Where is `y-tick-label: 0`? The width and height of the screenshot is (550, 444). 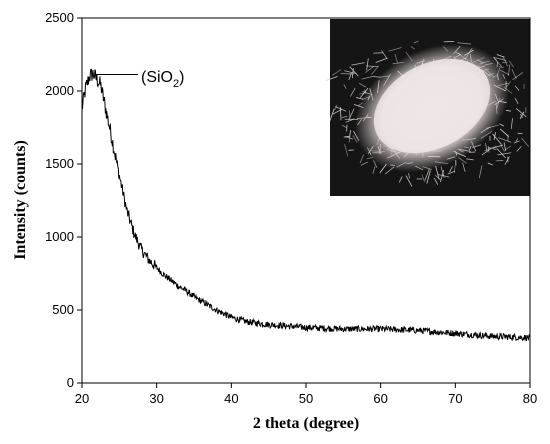
y-tick-label: 0 is located at coordinates (70, 382).